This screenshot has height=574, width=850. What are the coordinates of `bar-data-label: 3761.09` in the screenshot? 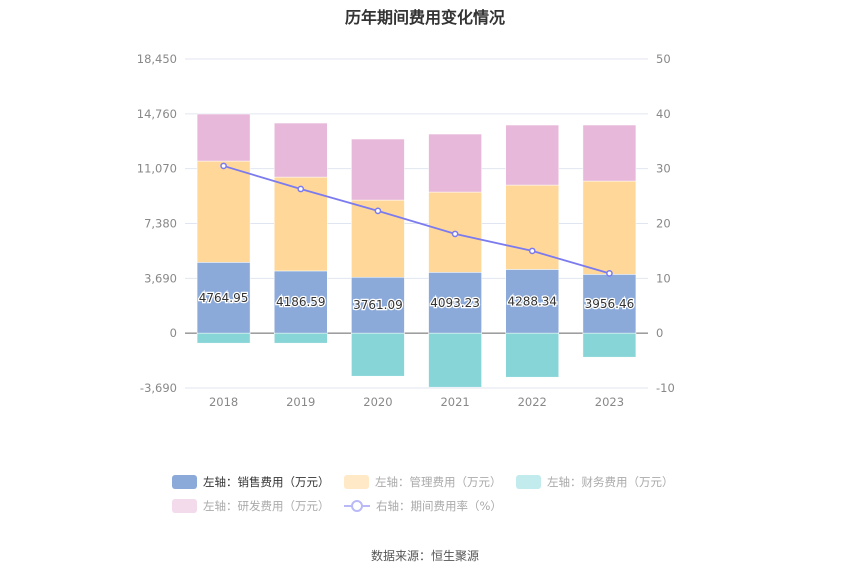 It's located at (378, 305).